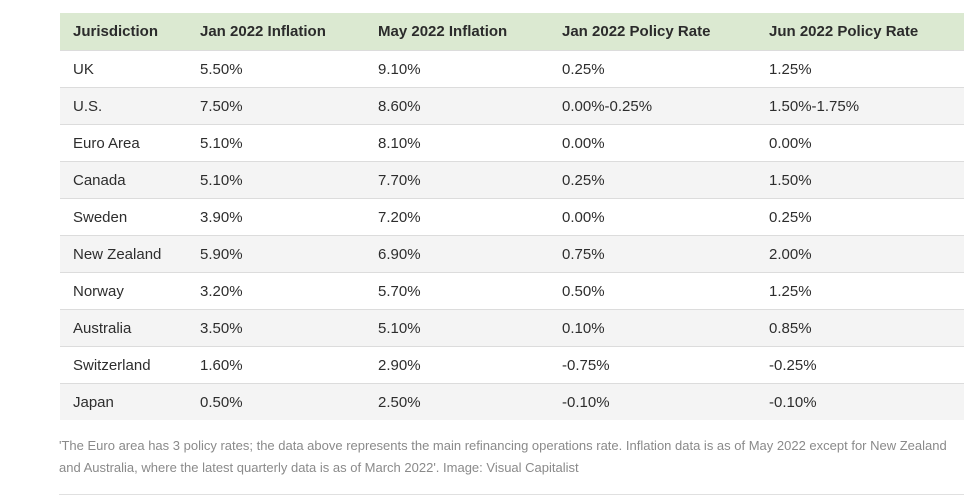 The height and width of the screenshot is (500, 972). I want to click on cell-jun-policy-rate: 0.85%, so click(860, 328).